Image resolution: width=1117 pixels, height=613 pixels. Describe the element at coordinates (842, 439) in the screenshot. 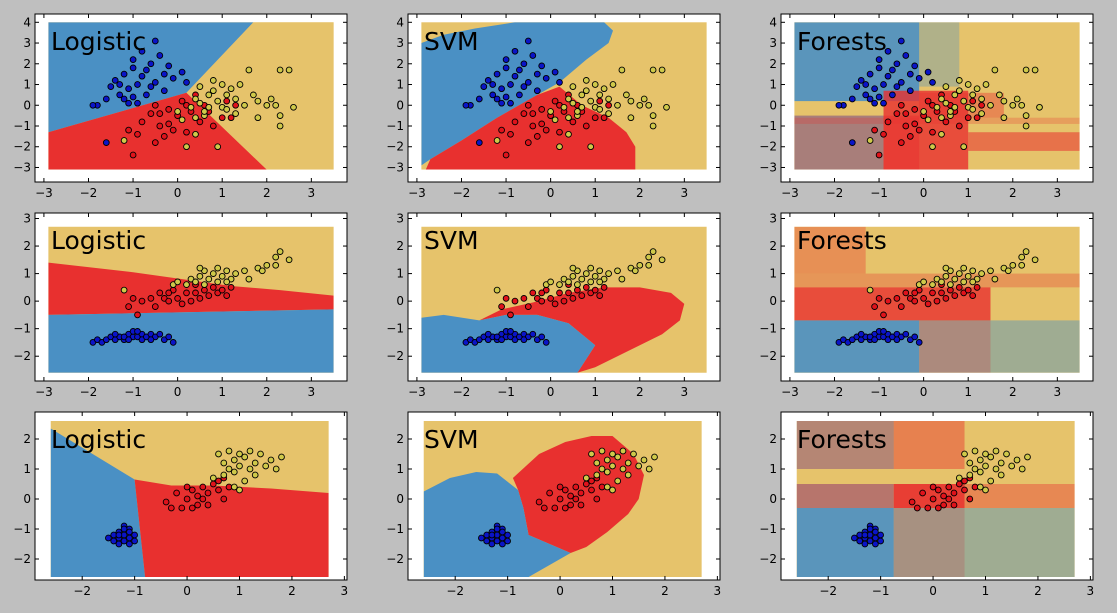

I see `subplot-title: Forests` at that location.